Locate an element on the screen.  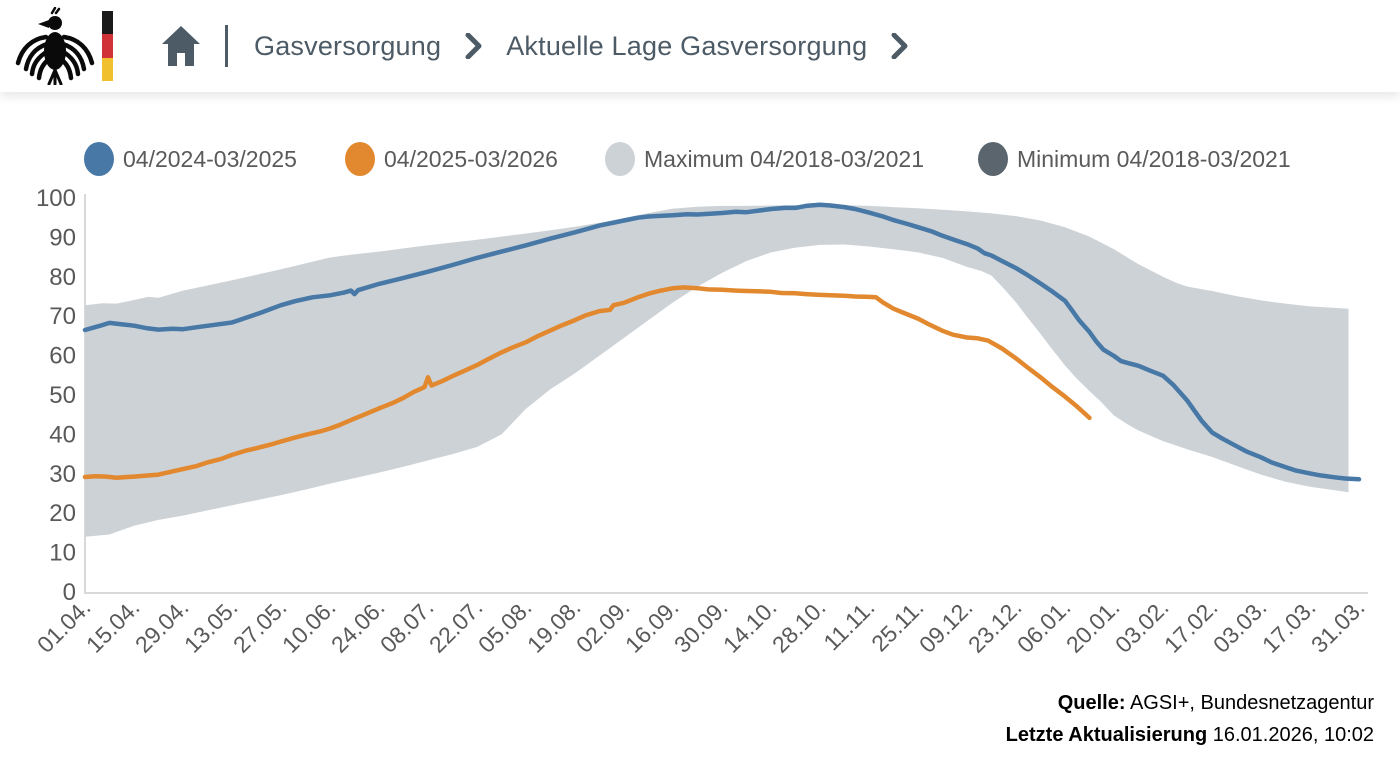
svg-text: 31.03. is located at coordinates (1338, 626).